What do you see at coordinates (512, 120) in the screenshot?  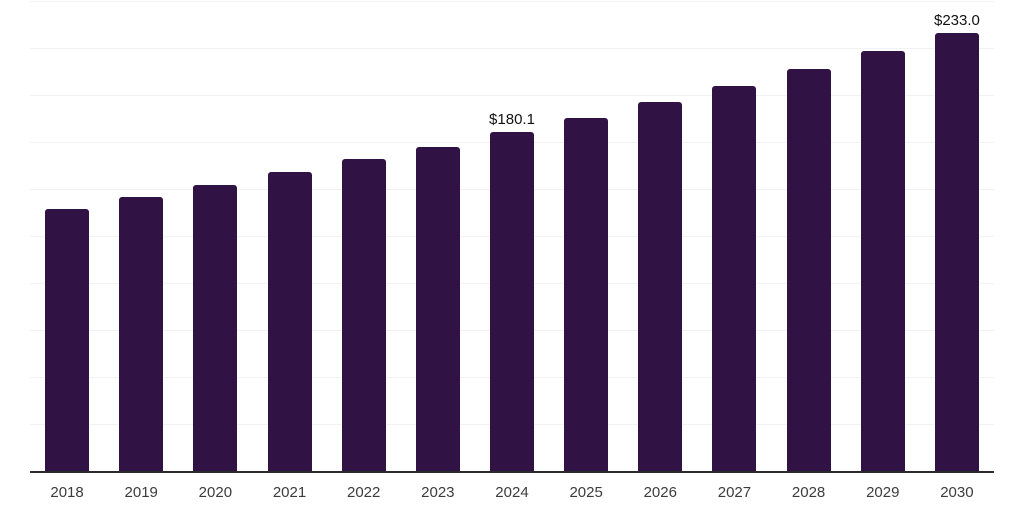 I see `bar-value-label-2024: $180.1` at bounding box center [512, 120].